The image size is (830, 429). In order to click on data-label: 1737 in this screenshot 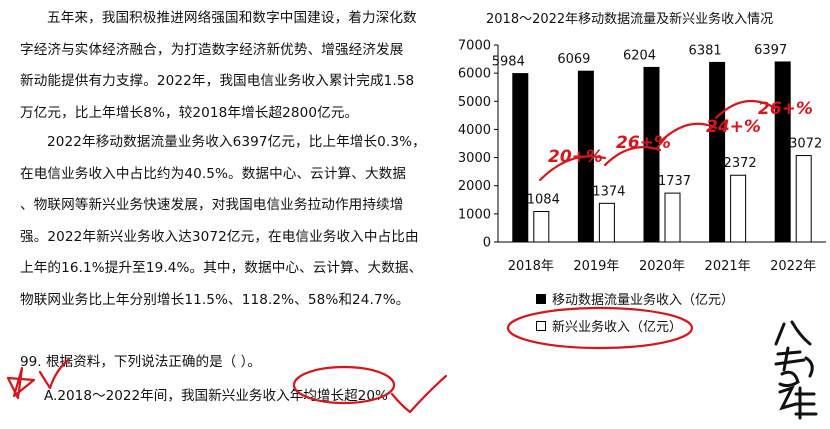, I will do `click(674, 181)`.